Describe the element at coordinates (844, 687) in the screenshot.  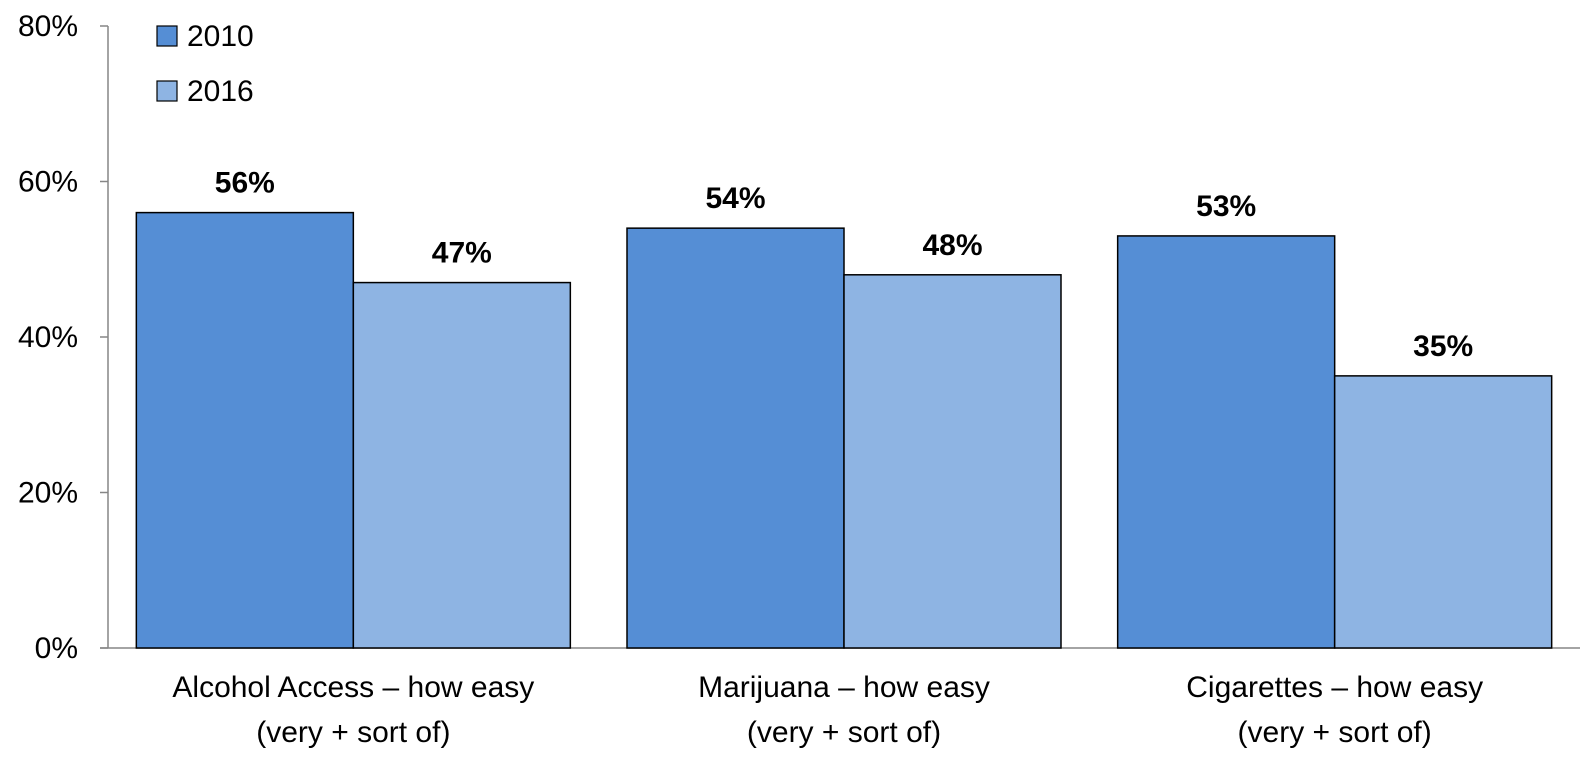
I see `category-label: Marijuana – how easy` at that location.